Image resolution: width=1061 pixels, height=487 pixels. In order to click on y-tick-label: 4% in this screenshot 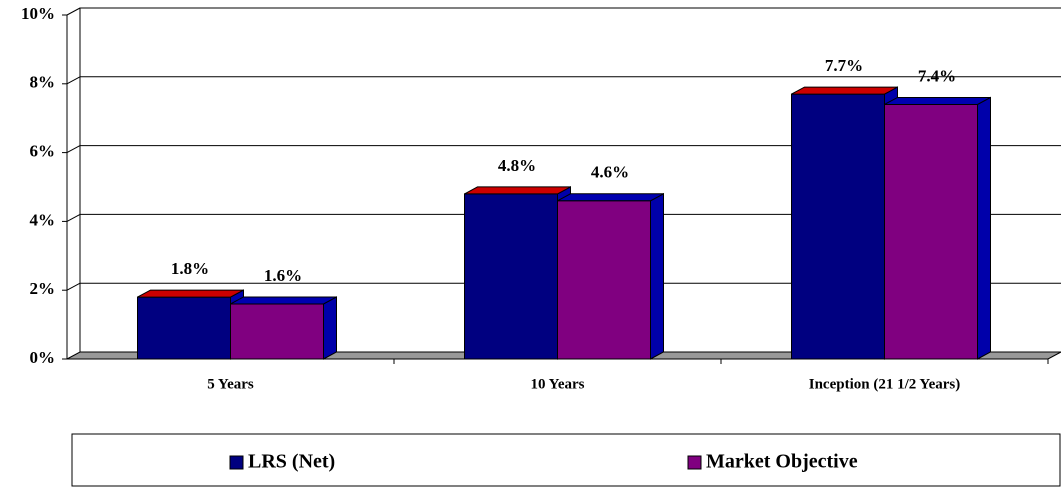, I will do `click(43, 219)`.